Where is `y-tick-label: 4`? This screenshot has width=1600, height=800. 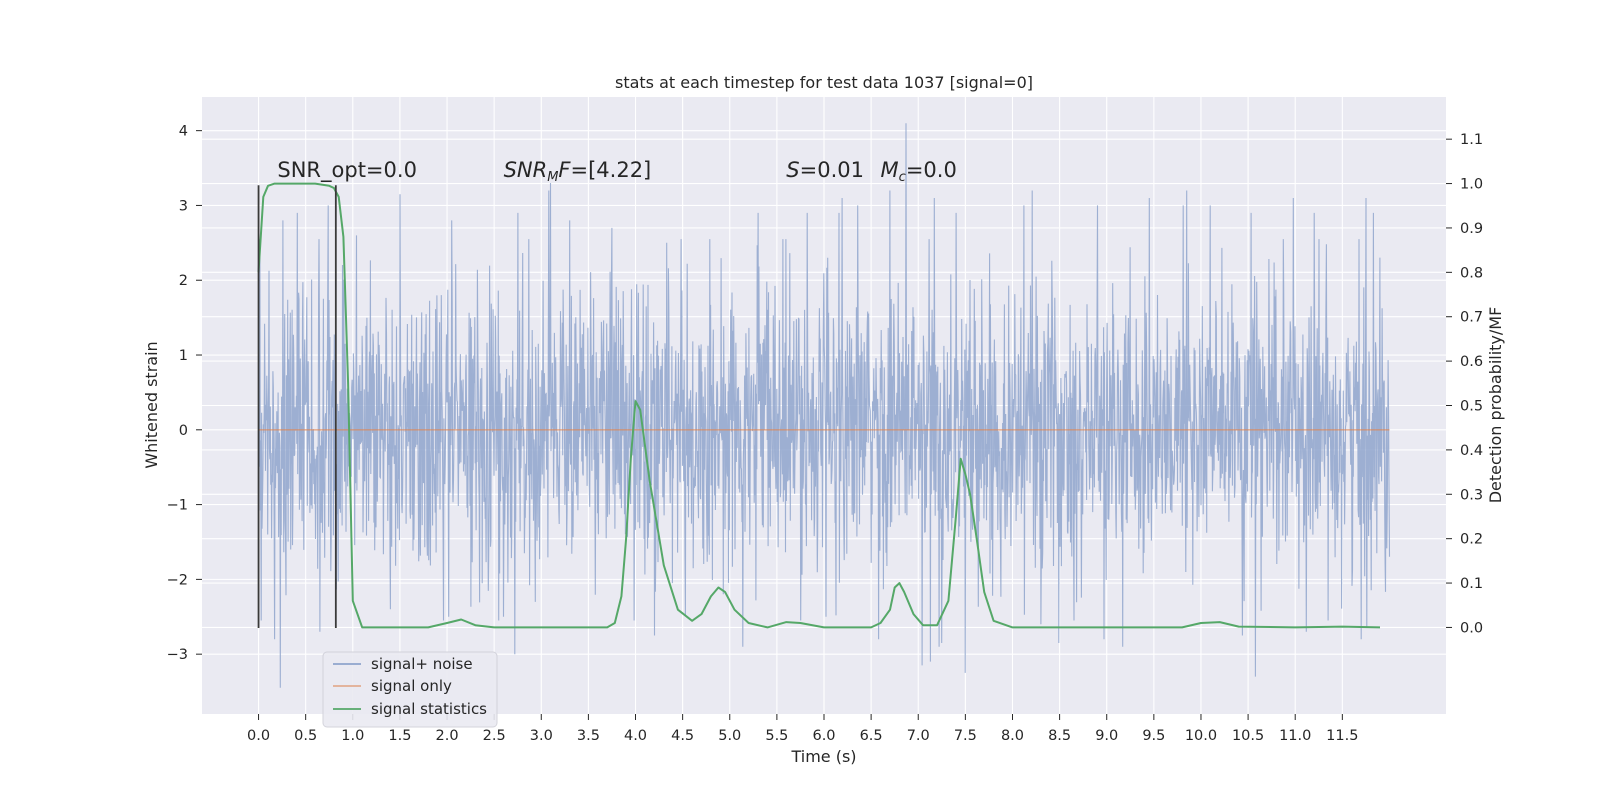 y-tick-label: 4 is located at coordinates (183, 132).